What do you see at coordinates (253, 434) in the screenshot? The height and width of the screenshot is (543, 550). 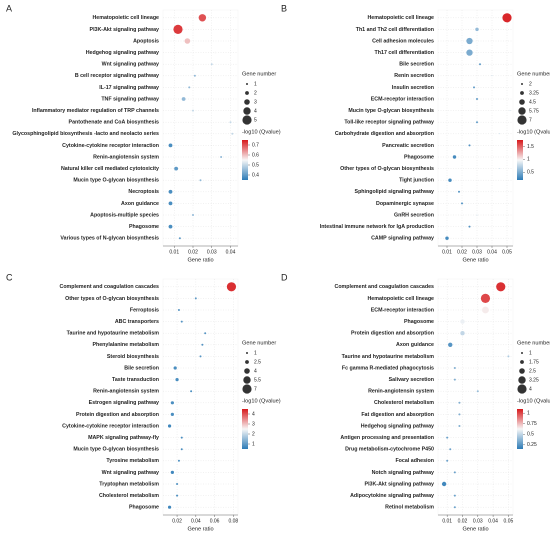 I see `colorbar-tick-label: 2` at bounding box center [253, 434].